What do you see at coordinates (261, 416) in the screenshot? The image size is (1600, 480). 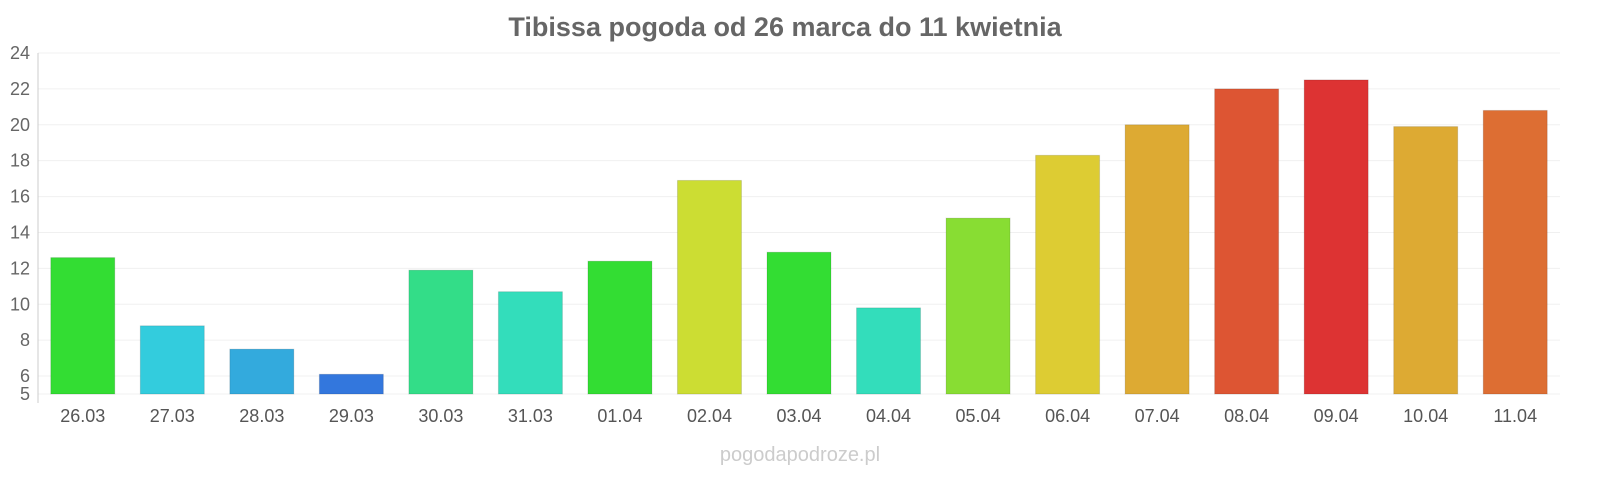 I see `x-tick-label: 28.03` at bounding box center [261, 416].